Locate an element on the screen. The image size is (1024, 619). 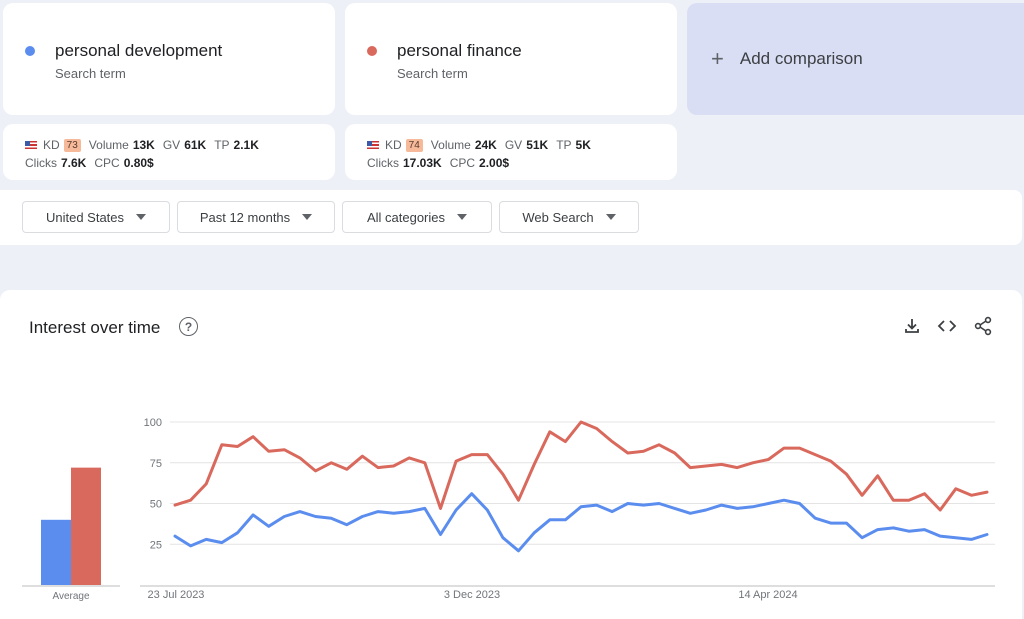
share-icon is located at coordinates (983, 326).